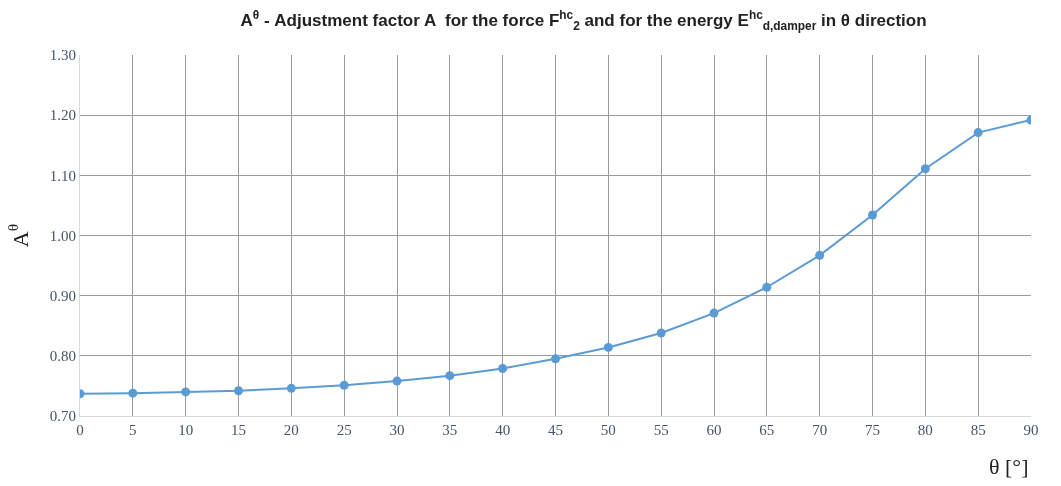 This screenshot has width=1061, height=486. What do you see at coordinates (872, 430) in the screenshot?
I see `x-tick-label: 75` at bounding box center [872, 430].